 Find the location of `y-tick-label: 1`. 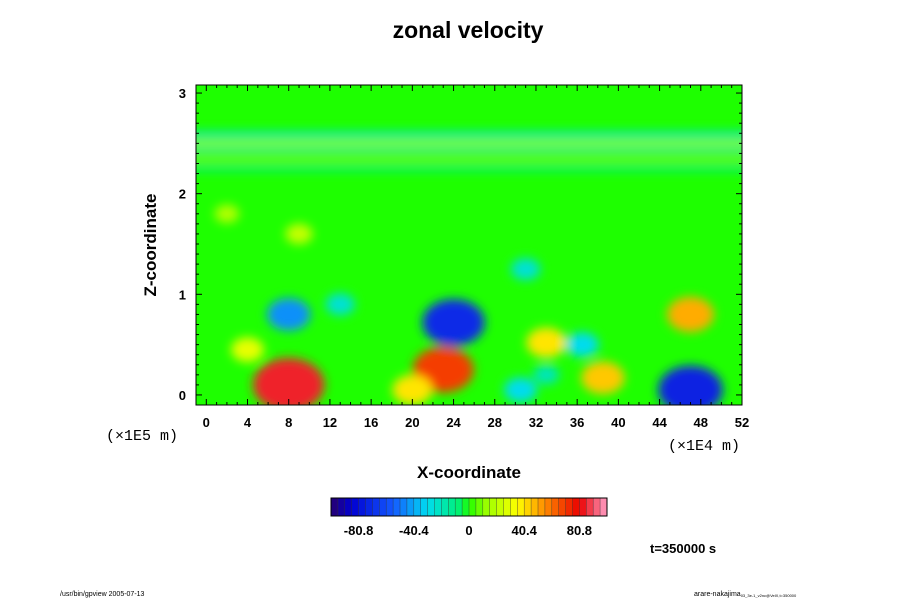

y-tick-label: 1 is located at coordinates (182, 294).